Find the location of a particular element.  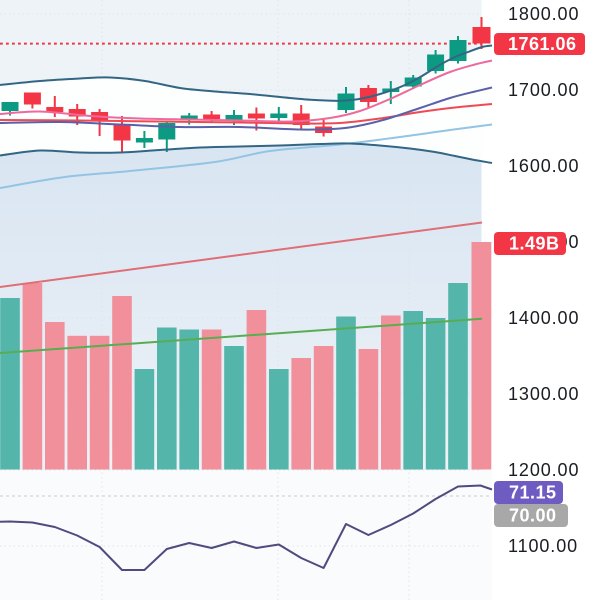

svg-text: 1600.00 is located at coordinates (543, 166).